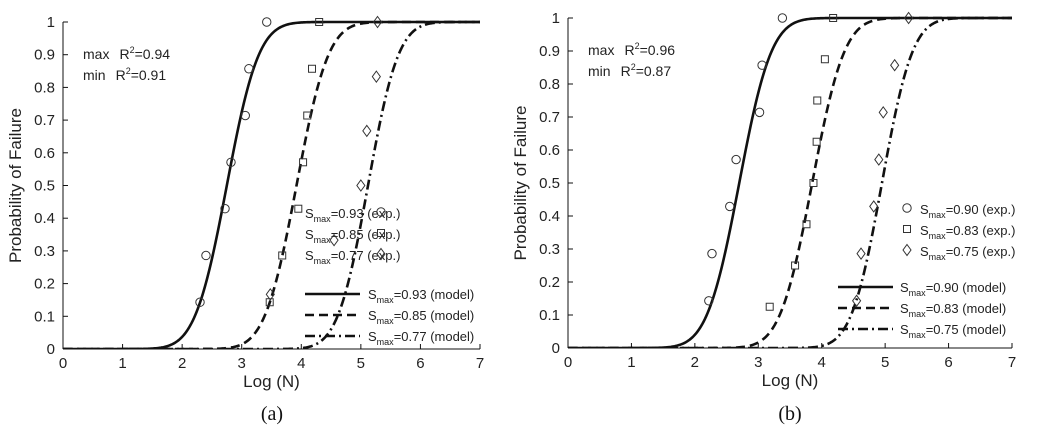  What do you see at coordinates (1012, 362) in the screenshot?
I see `x-tick-label: 7` at bounding box center [1012, 362].